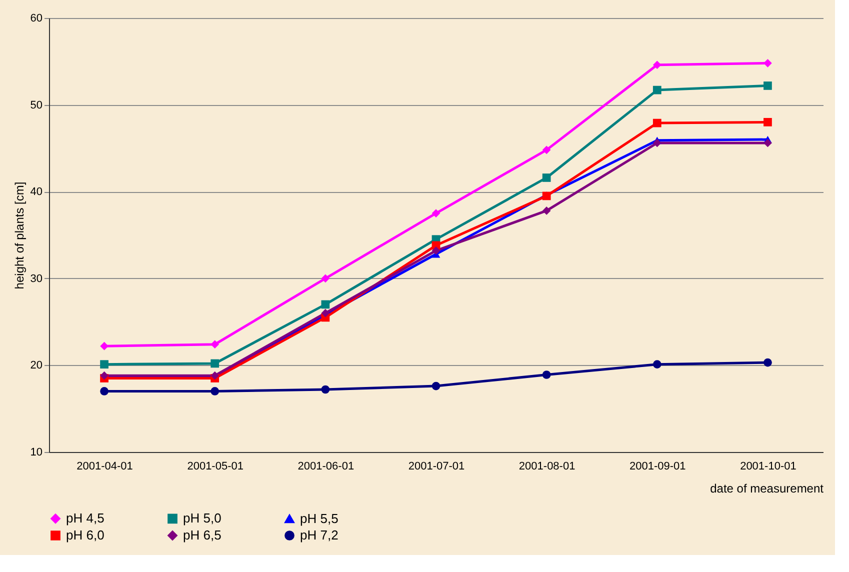 Image resolution: width=849 pixels, height=572 pixels. What do you see at coordinates (36, 192) in the screenshot?
I see `y-tick-label: 40` at bounding box center [36, 192].